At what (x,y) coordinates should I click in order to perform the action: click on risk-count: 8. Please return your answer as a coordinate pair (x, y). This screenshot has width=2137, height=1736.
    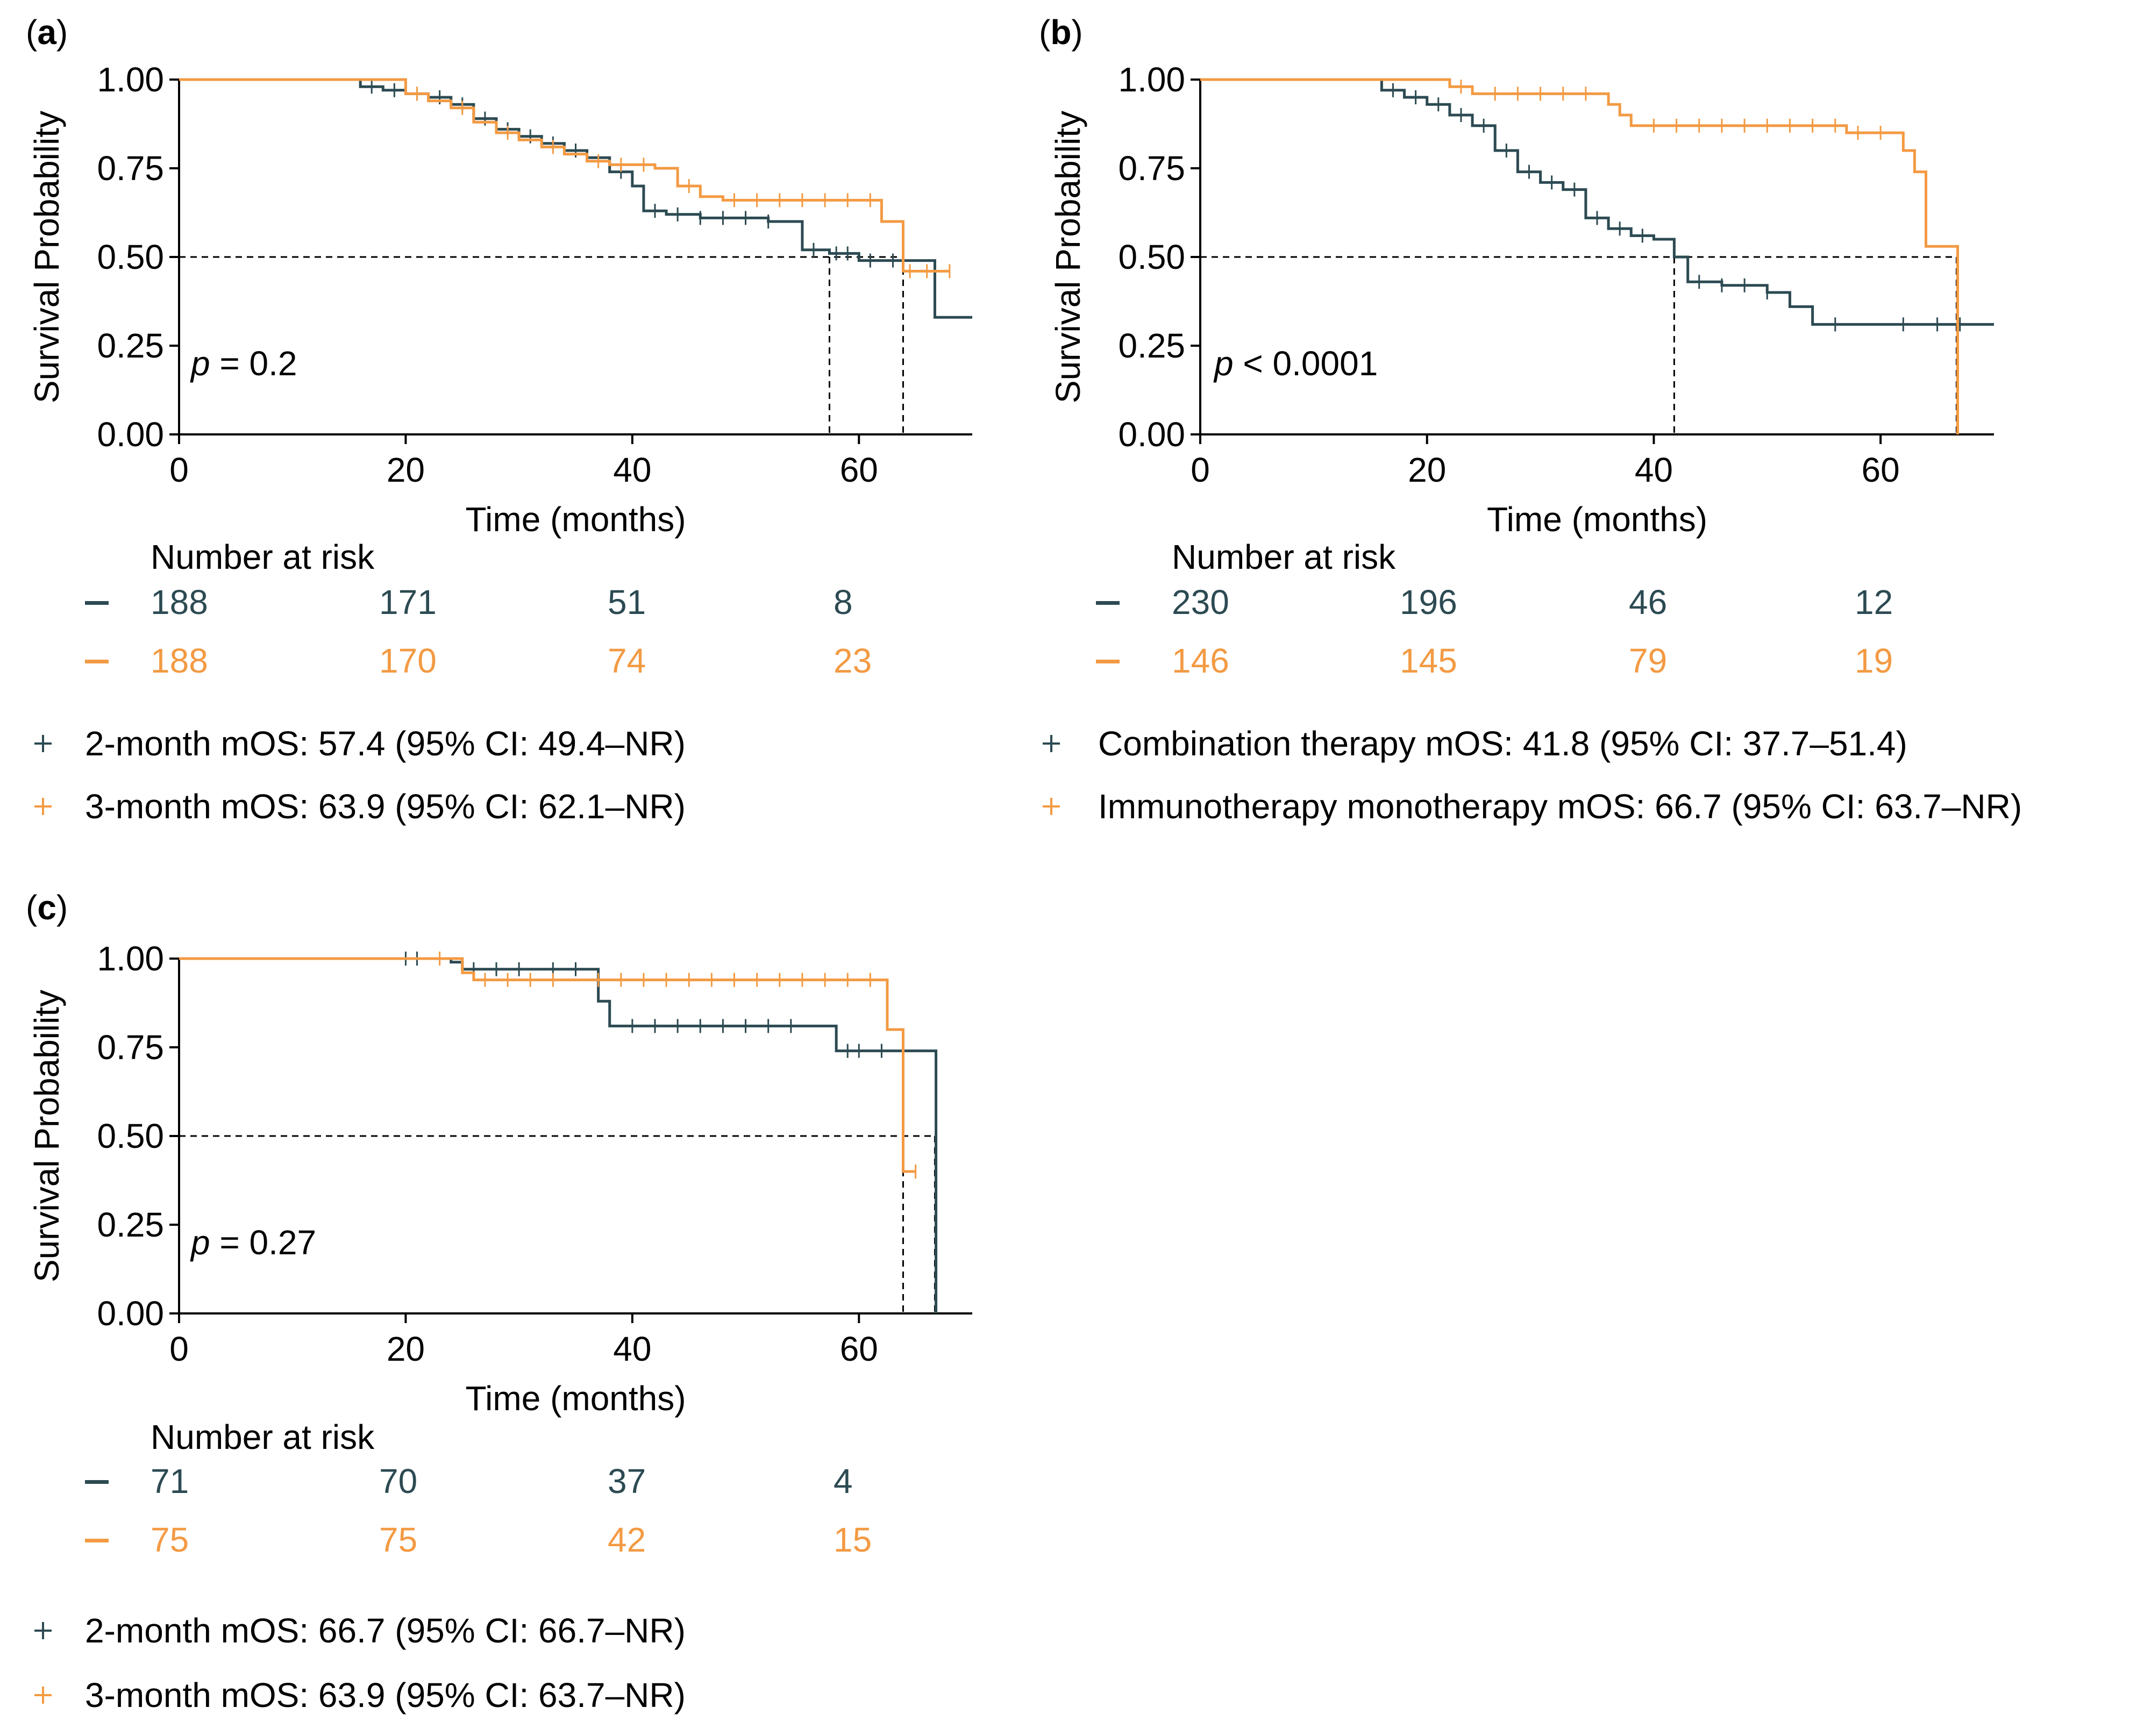
    Looking at the image, I should click on (843, 602).